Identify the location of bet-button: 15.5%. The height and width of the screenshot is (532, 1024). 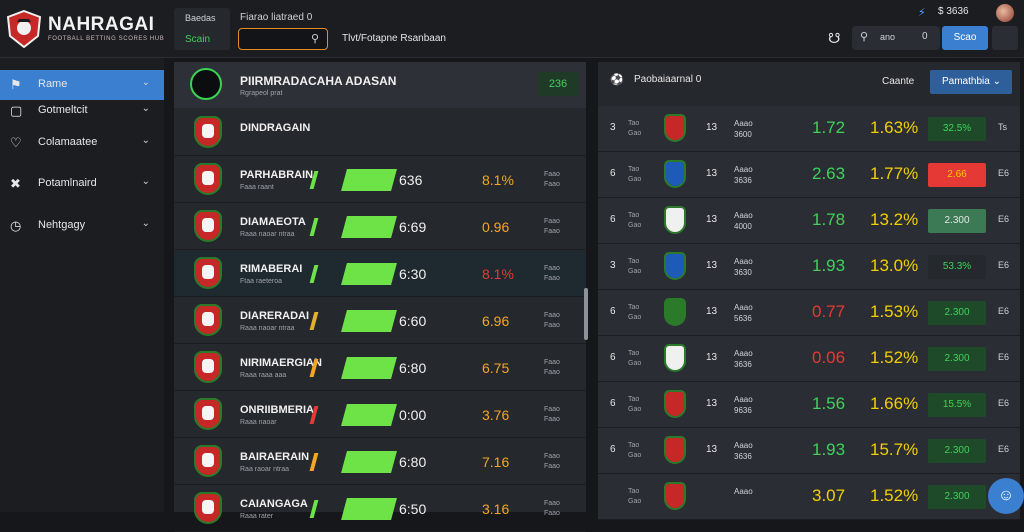
(957, 405).